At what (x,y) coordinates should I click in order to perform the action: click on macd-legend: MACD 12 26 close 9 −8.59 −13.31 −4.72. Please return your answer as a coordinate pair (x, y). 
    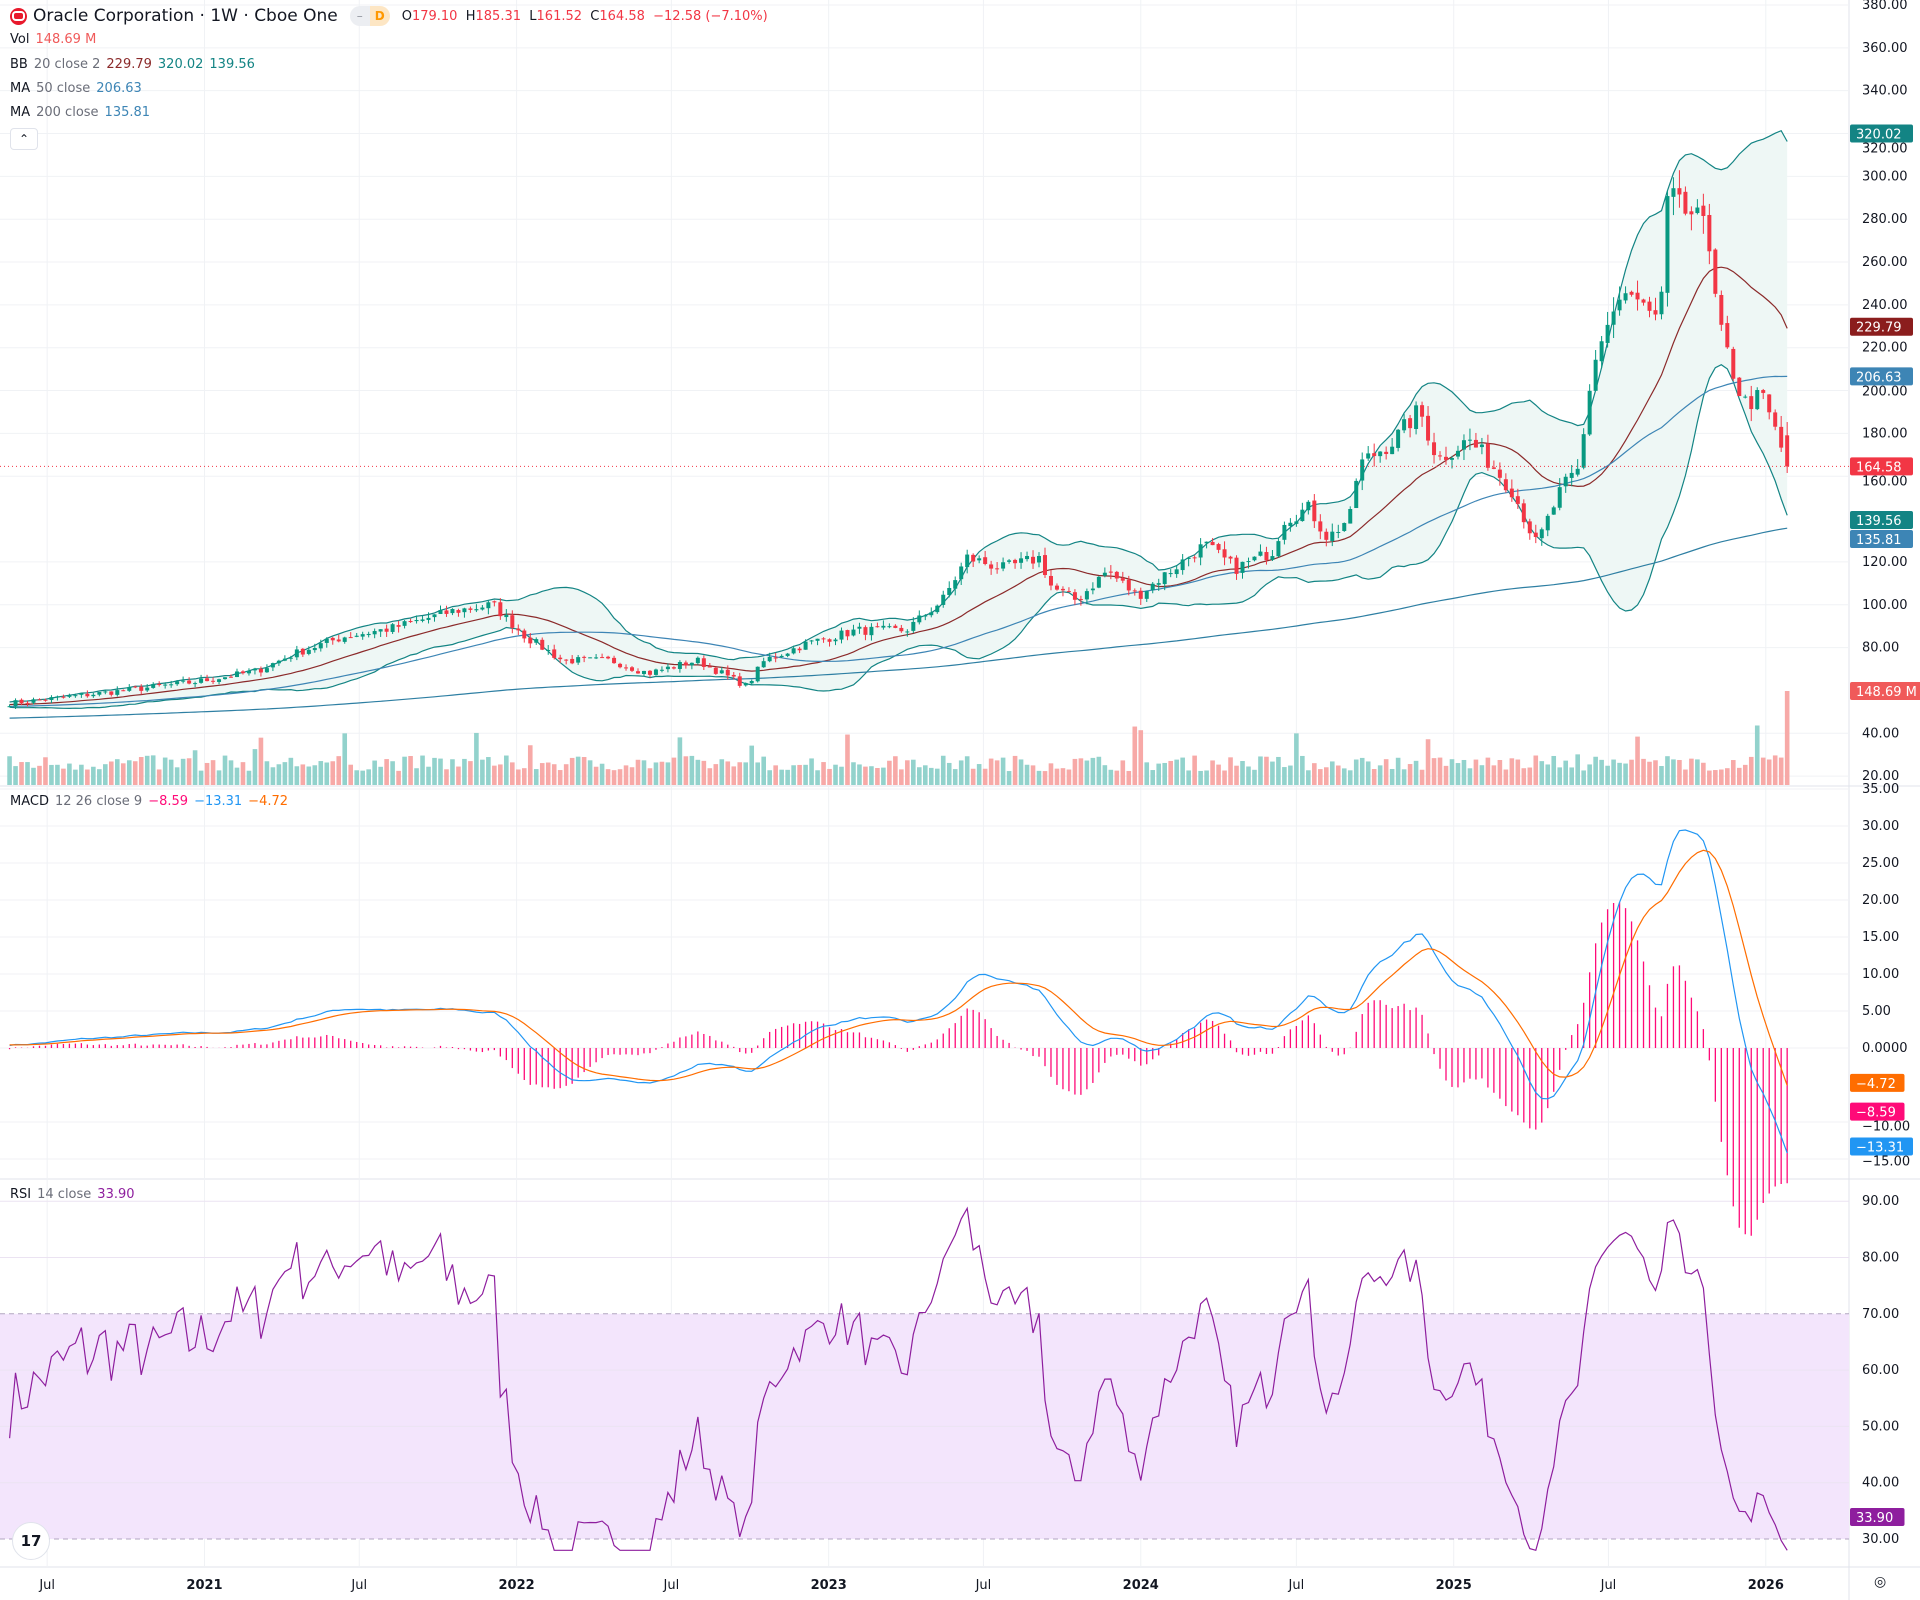
    Looking at the image, I should click on (149, 801).